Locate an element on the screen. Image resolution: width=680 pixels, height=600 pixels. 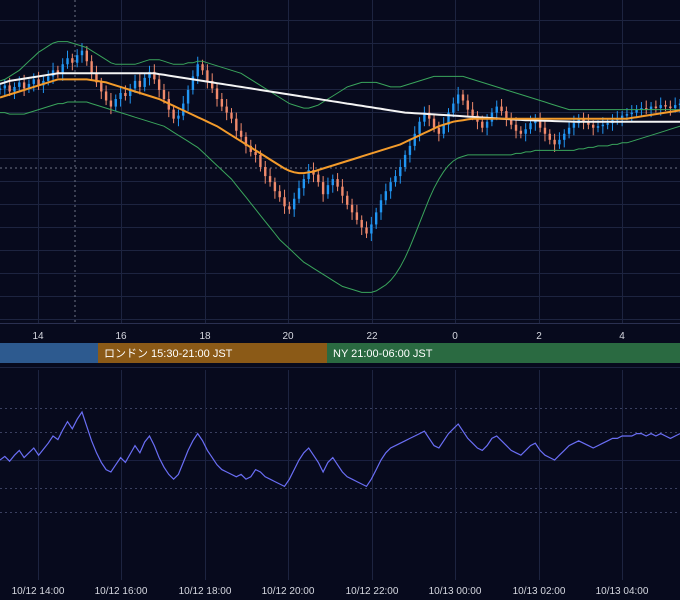
main-axis-tick-label: 2 is located at coordinates (539, 336).